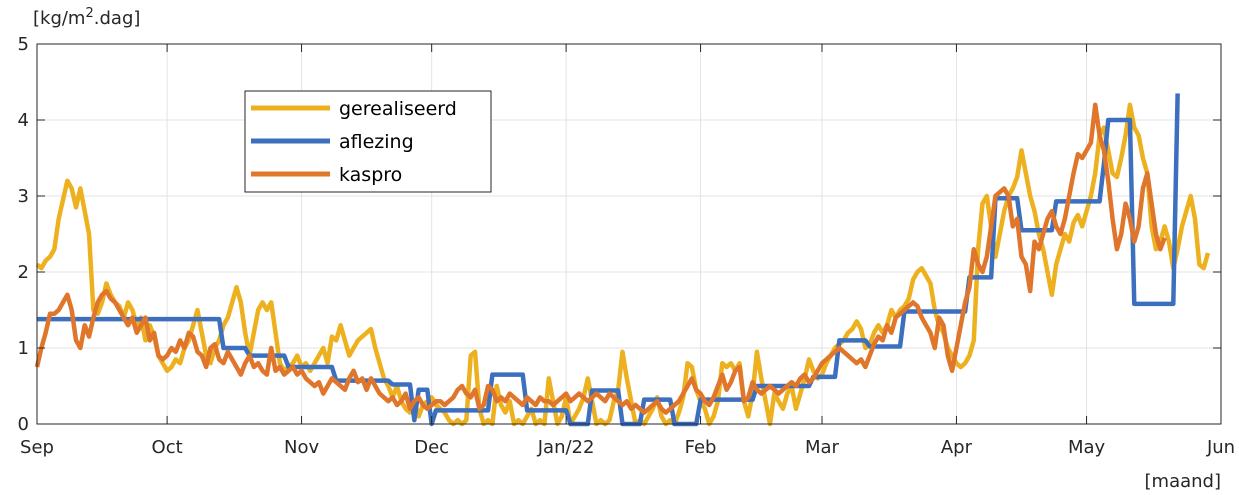 This screenshot has height=495, width=1239. Describe the element at coordinates (1220, 447) in the screenshot. I see `x-tick-label: Jun` at that location.